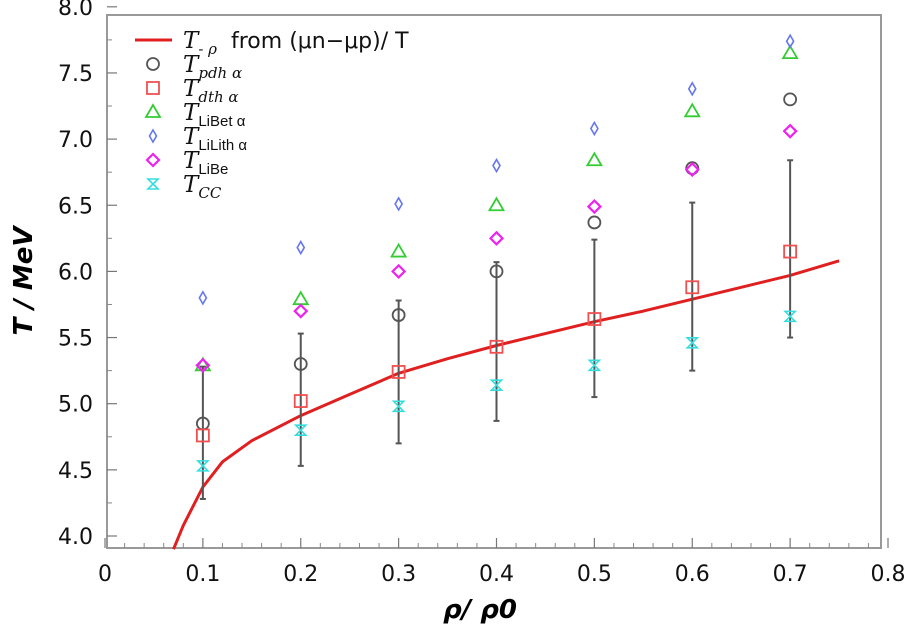 Image resolution: width=912 pixels, height=629 pixels. I want to click on legend-marker-thin-diamond, so click(153, 136).